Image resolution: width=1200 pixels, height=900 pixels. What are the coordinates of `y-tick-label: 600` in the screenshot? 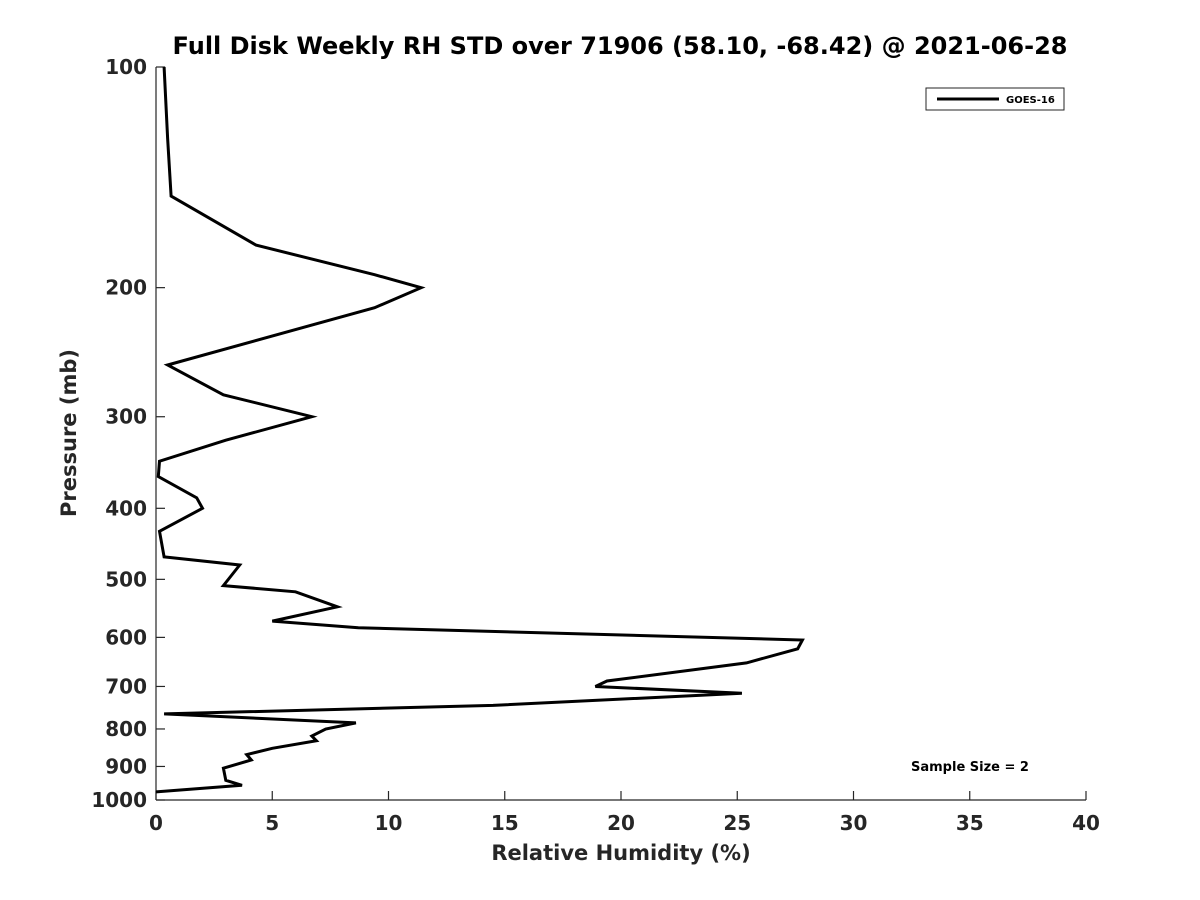 It's located at (126, 637).